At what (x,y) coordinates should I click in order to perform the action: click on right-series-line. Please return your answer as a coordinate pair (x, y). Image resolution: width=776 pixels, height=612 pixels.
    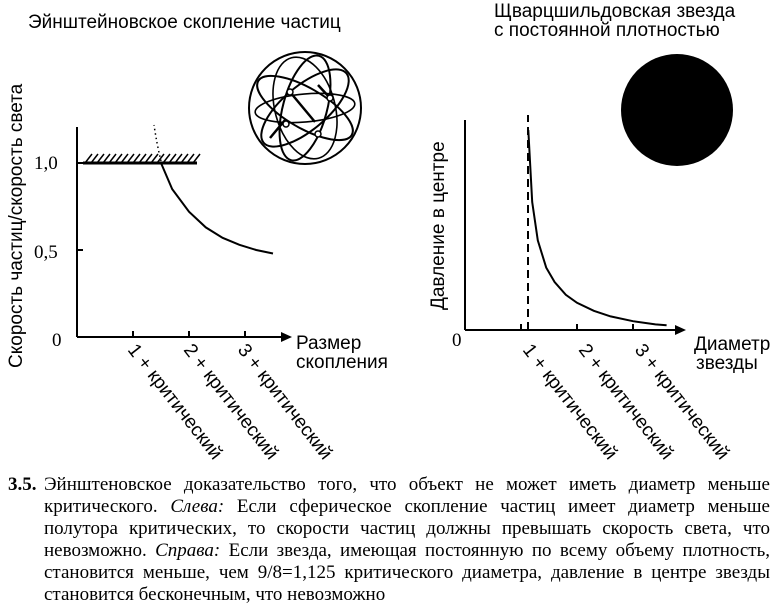
    Looking at the image, I should click on (597, 228).